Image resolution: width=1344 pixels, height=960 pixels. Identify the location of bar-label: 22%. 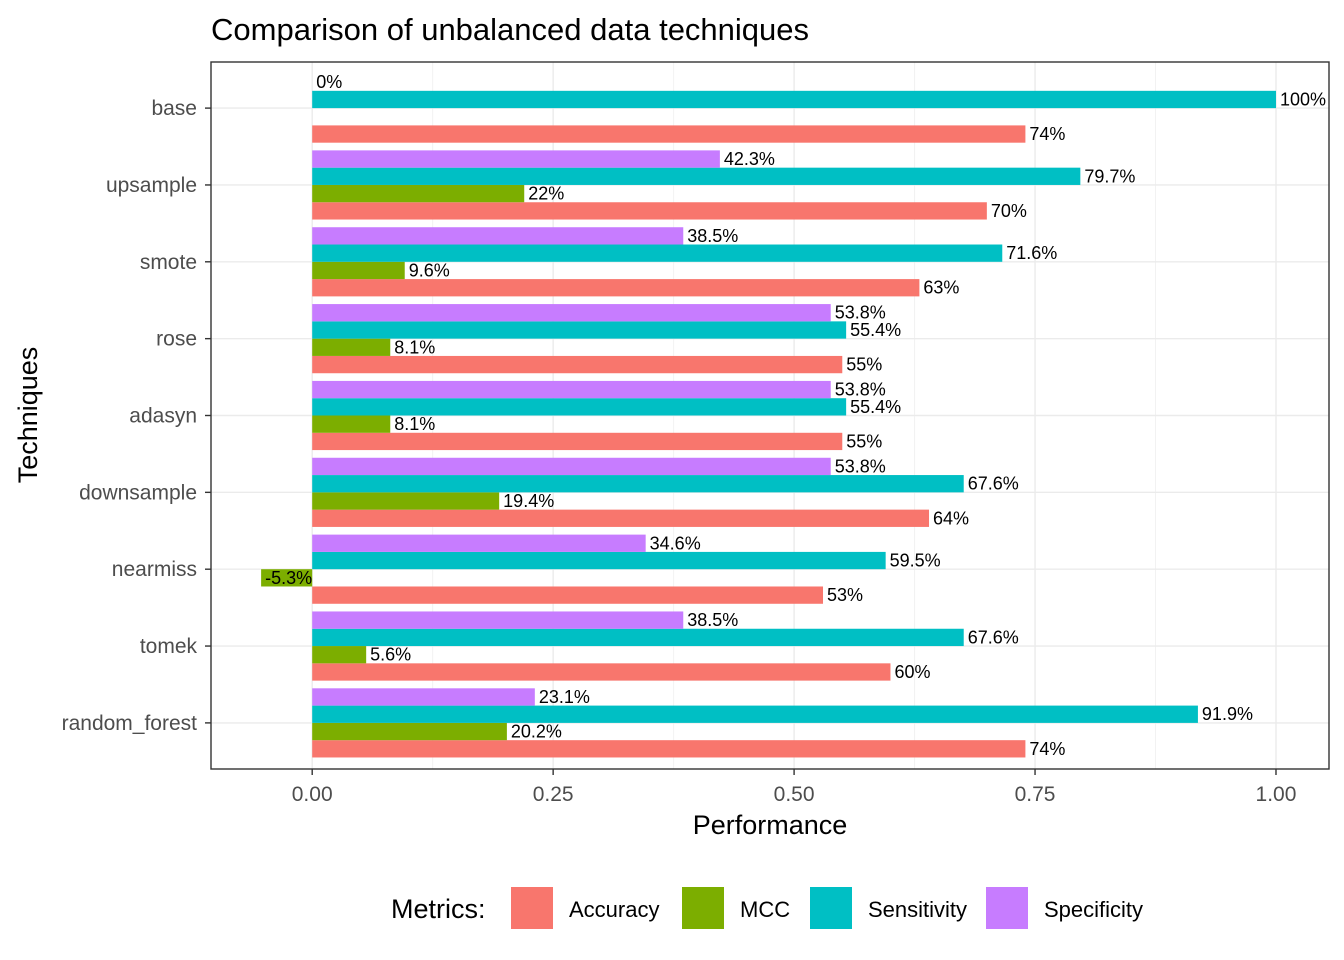
(546, 194).